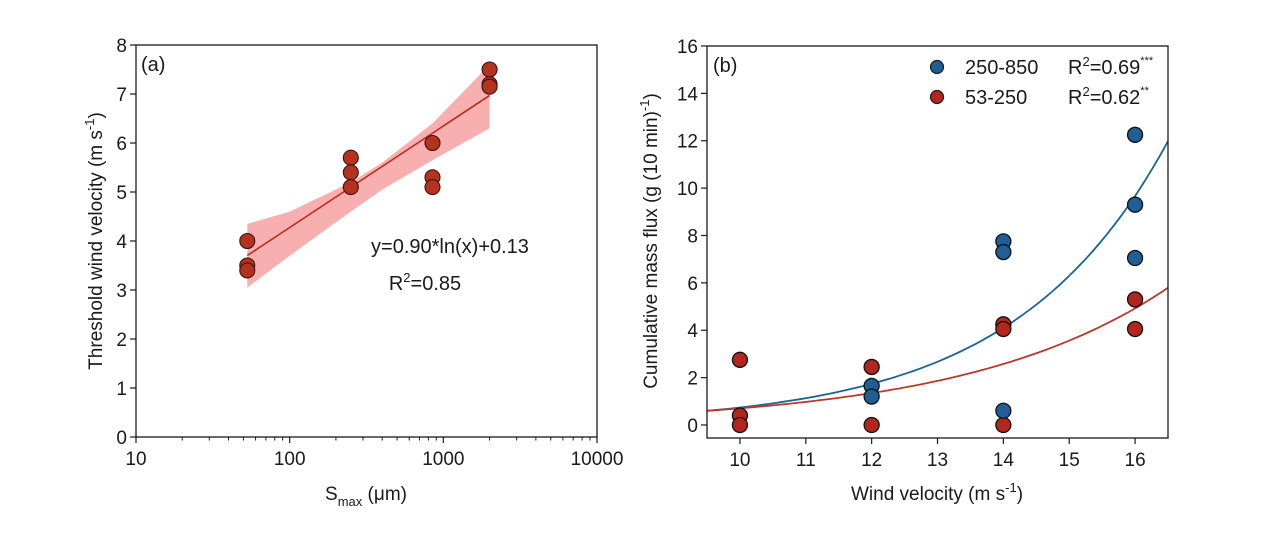 Image resolution: width=1267 pixels, height=535 pixels. I want to click on y-axis-ticks: 0 2 4 6 8 10 12 14 16, so click(692, 237).